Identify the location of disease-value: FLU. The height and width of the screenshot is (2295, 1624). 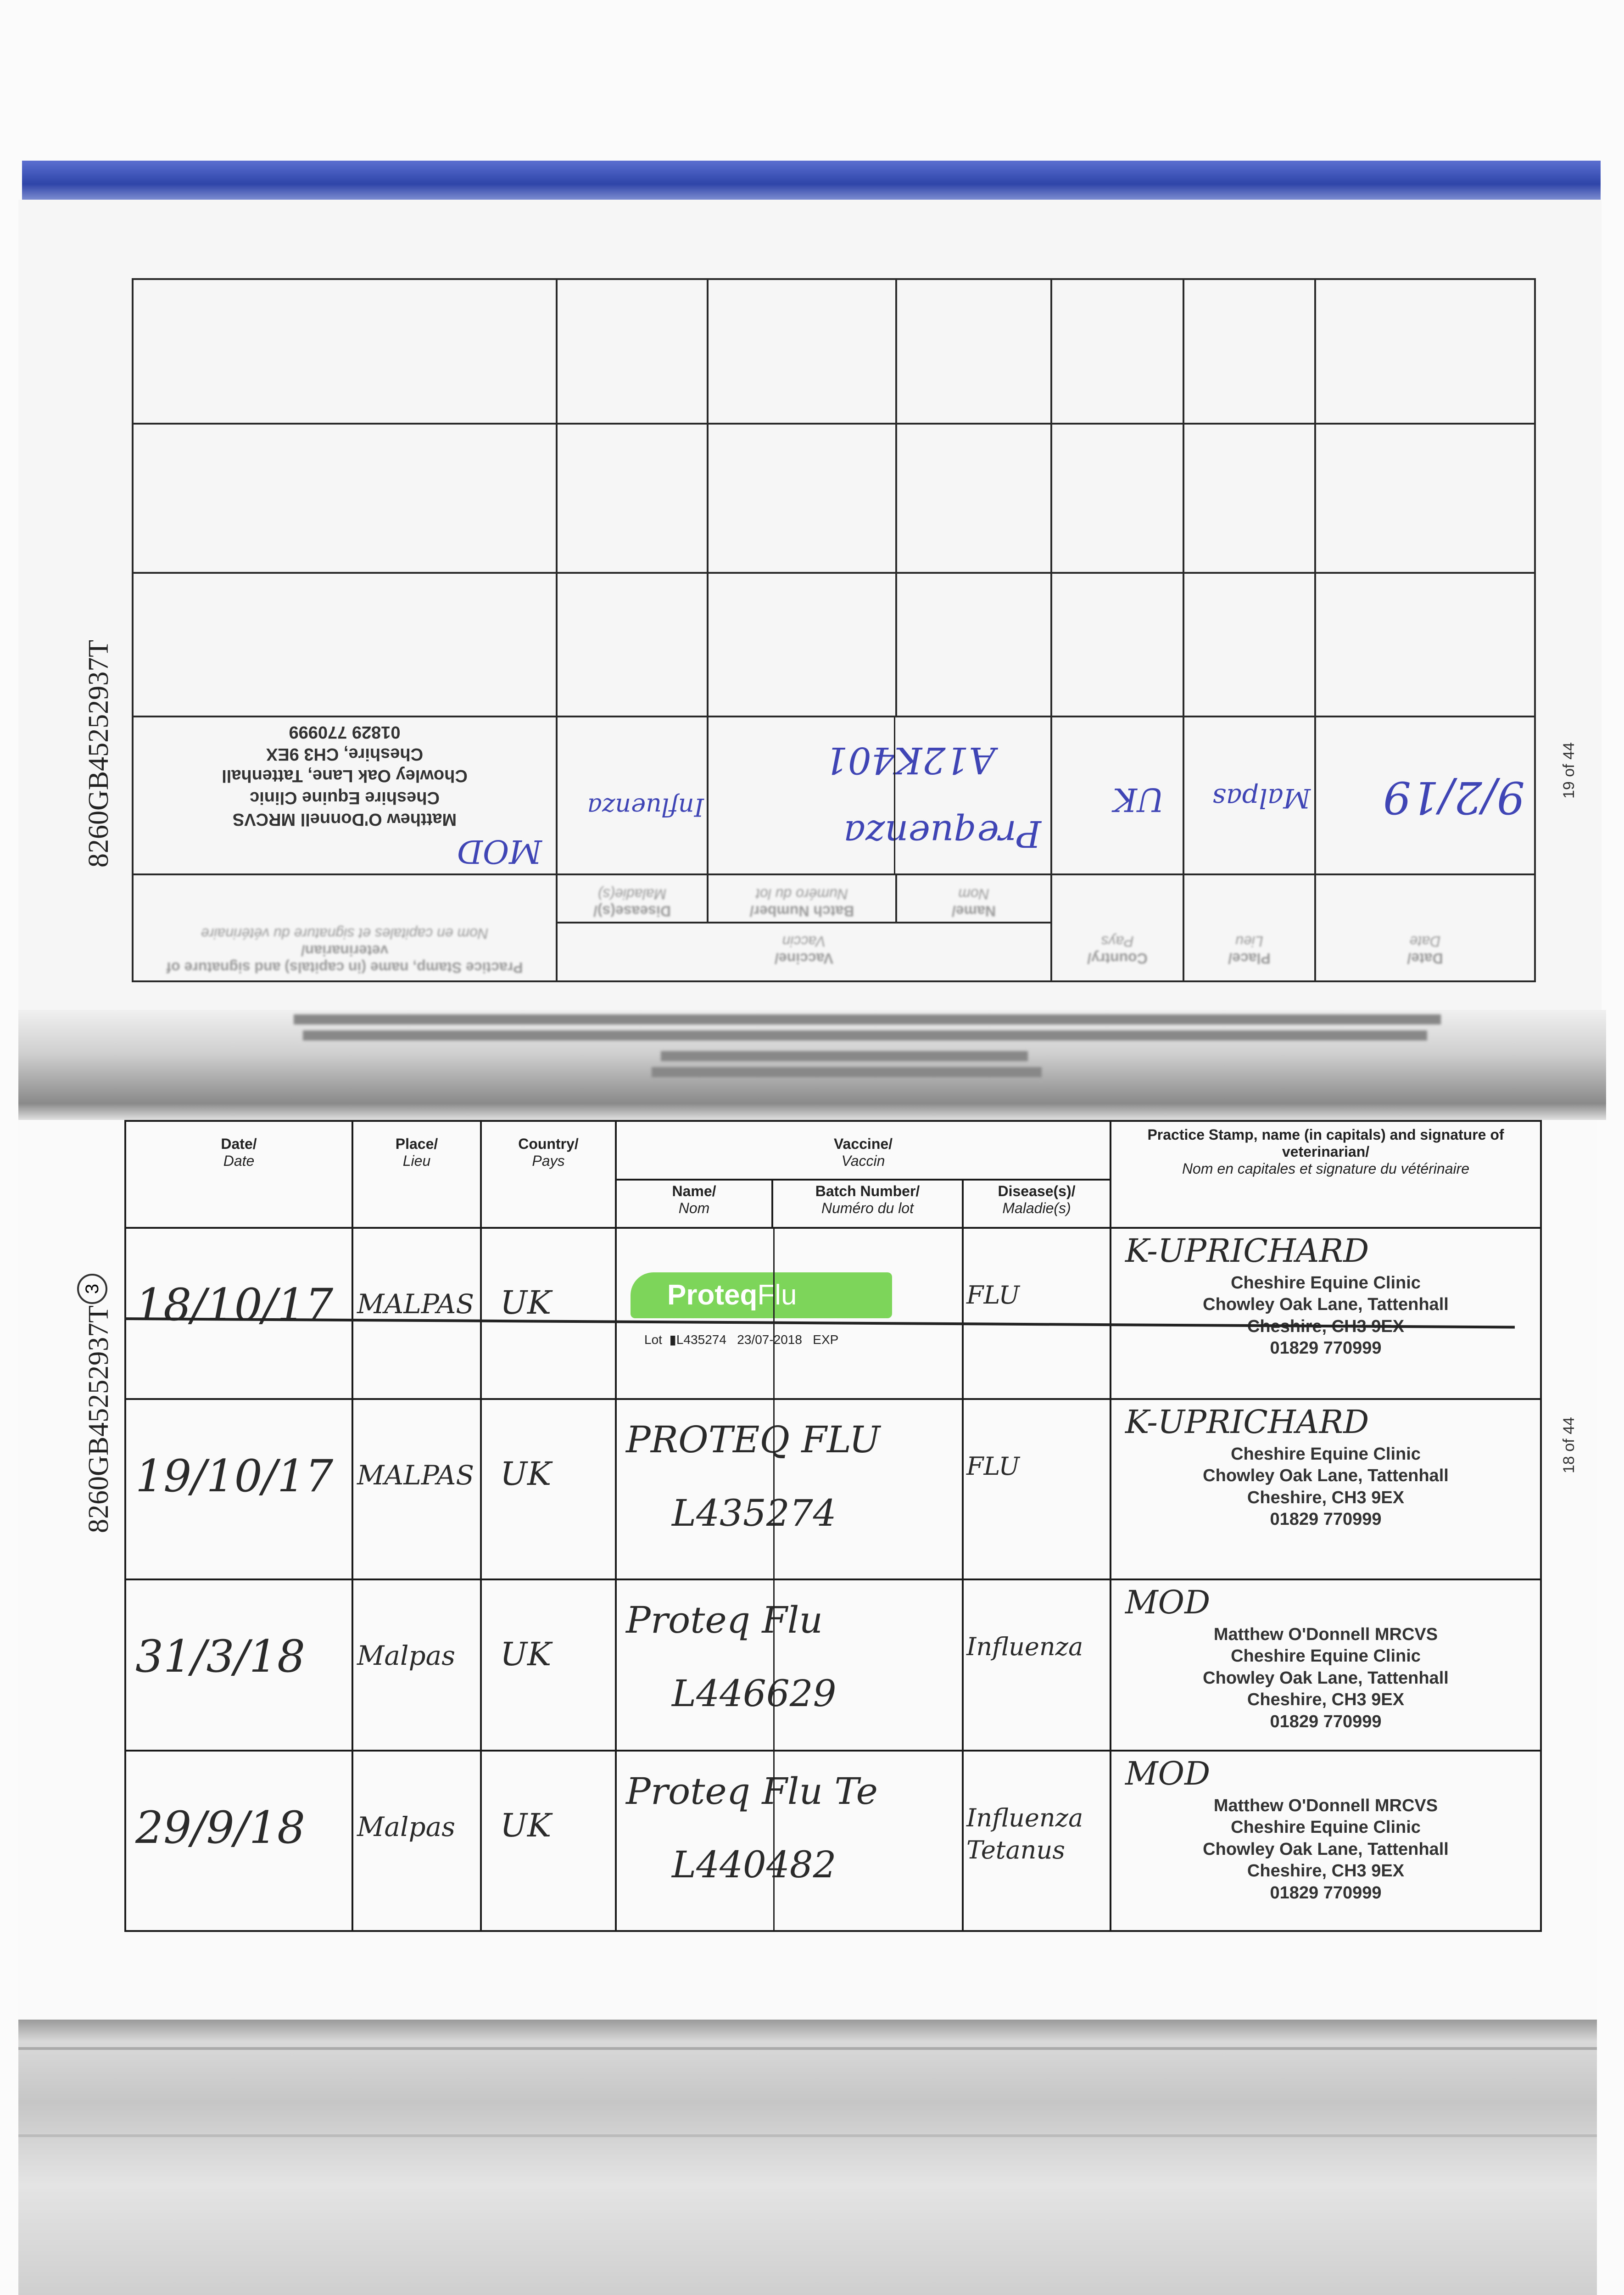
(993, 1466).